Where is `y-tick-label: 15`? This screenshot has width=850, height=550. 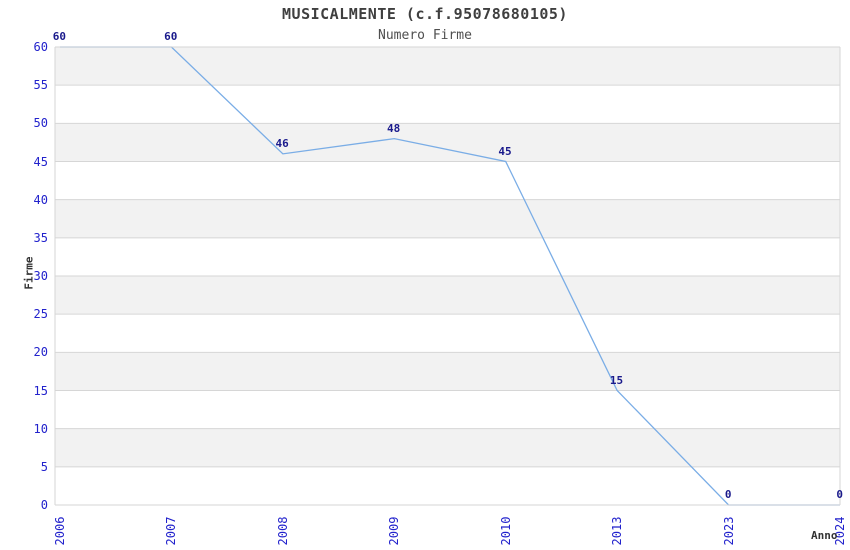 y-tick-label: 15 is located at coordinates (40, 390).